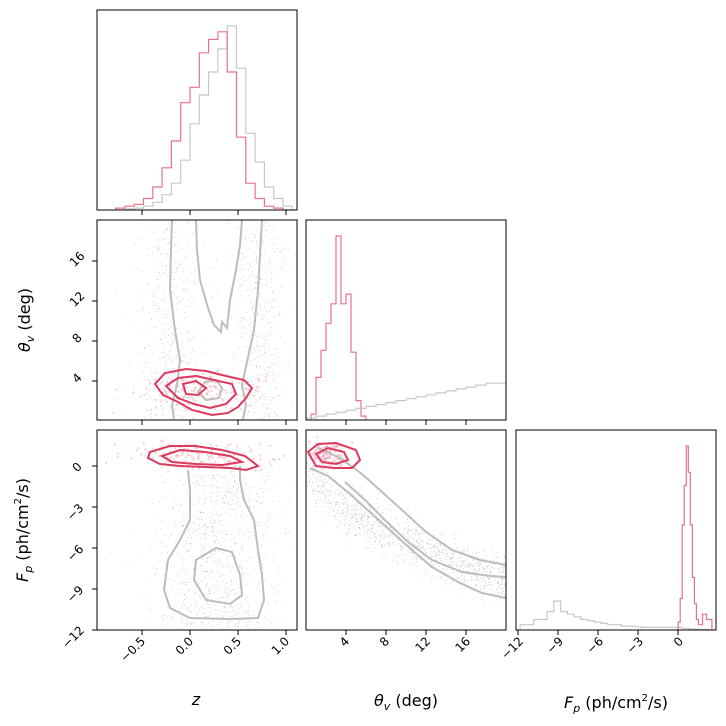 Image resolution: width=726 pixels, height=726 pixels. Describe the element at coordinates (598, 632) in the screenshot. I see `fp-marginal-xticks` at that location.